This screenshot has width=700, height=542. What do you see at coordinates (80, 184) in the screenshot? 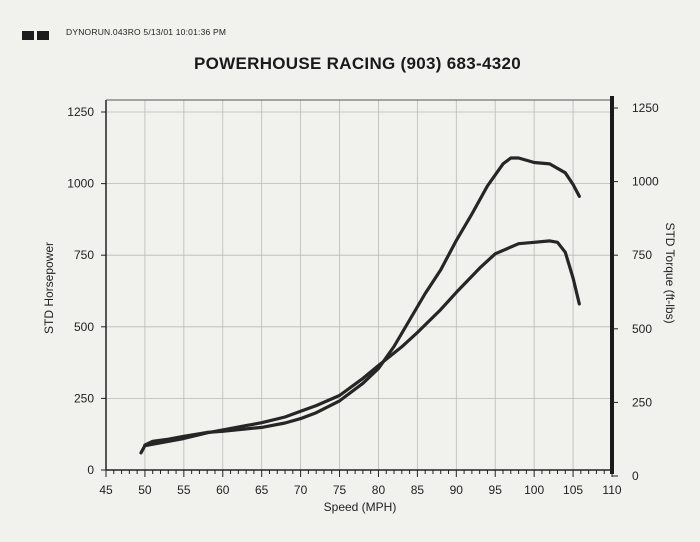
I see `y-tick-label: 1000` at bounding box center [80, 184].